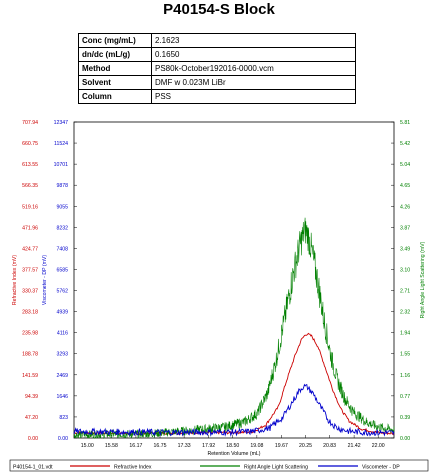  Describe the element at coordinates (381, 468) in the screenshot. I see `legend-viscometer: Viscometer - DP` at that location.